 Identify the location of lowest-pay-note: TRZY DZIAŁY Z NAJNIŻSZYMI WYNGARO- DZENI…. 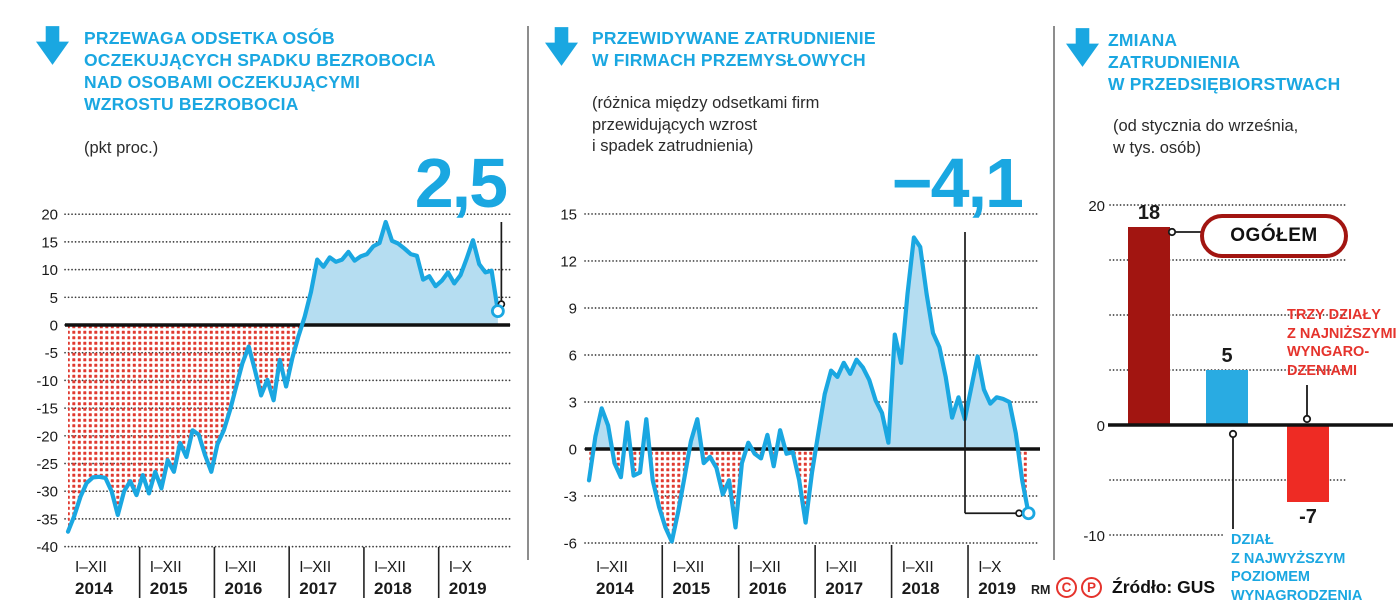
(1342, 343).